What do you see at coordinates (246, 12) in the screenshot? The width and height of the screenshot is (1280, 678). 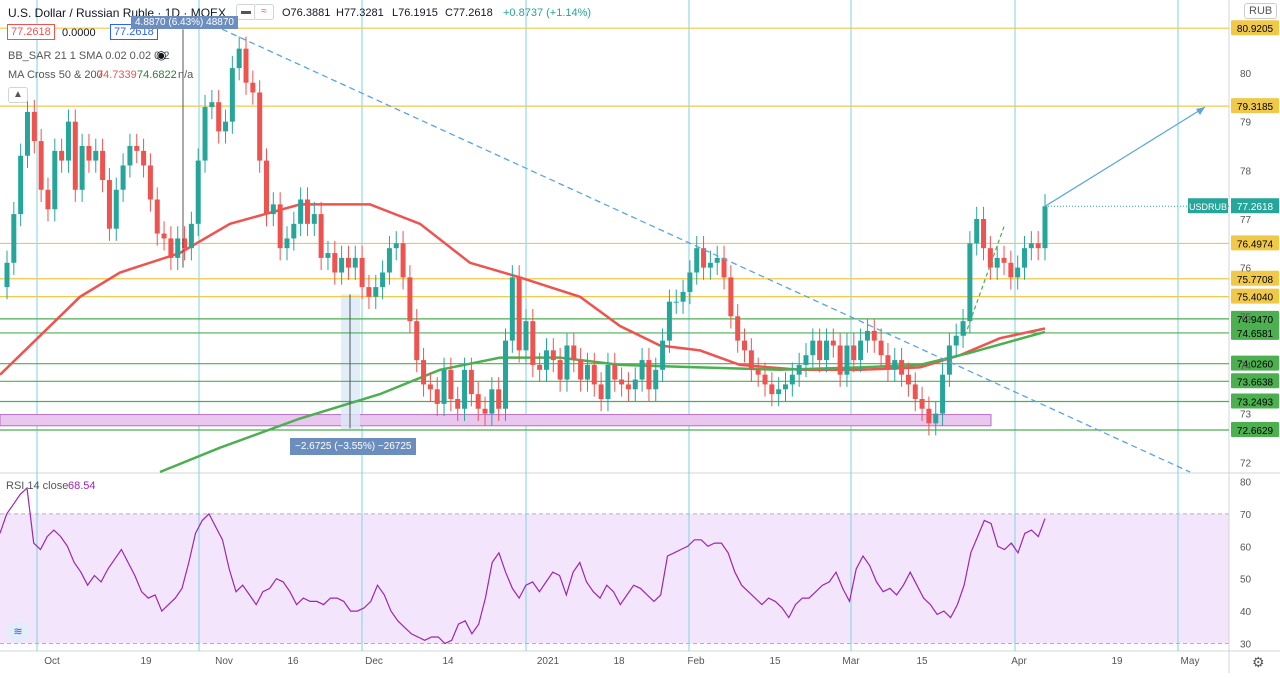 I see `collapse-legend-icon: ▬` at bounding box center [246, 12].